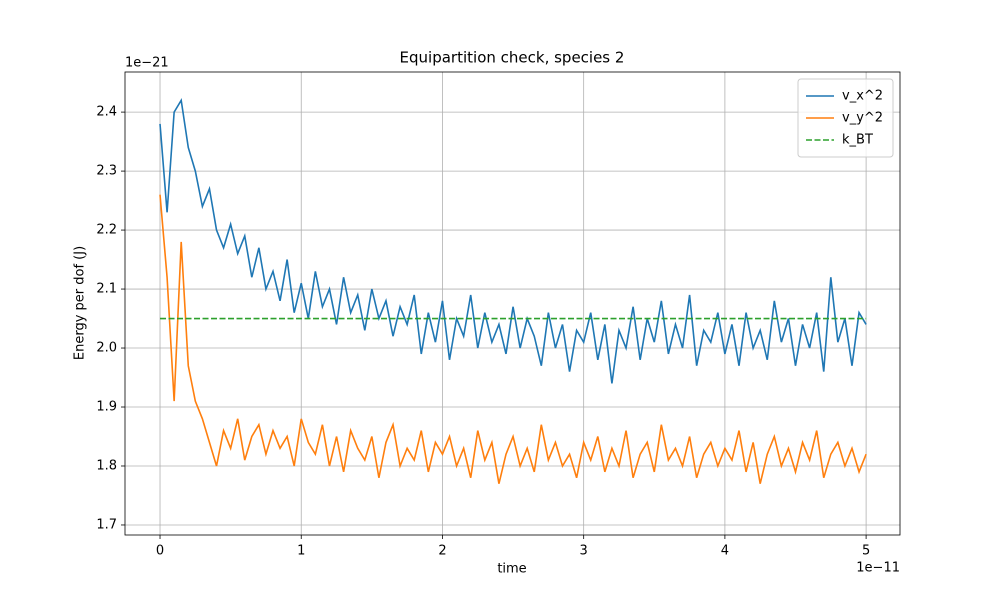 Image resolution: width=1000 pixels, height=600 pixels. Describe the element at coordinates (160, 551) in the screenshot. I see `x-tick-label: 0` at that location.